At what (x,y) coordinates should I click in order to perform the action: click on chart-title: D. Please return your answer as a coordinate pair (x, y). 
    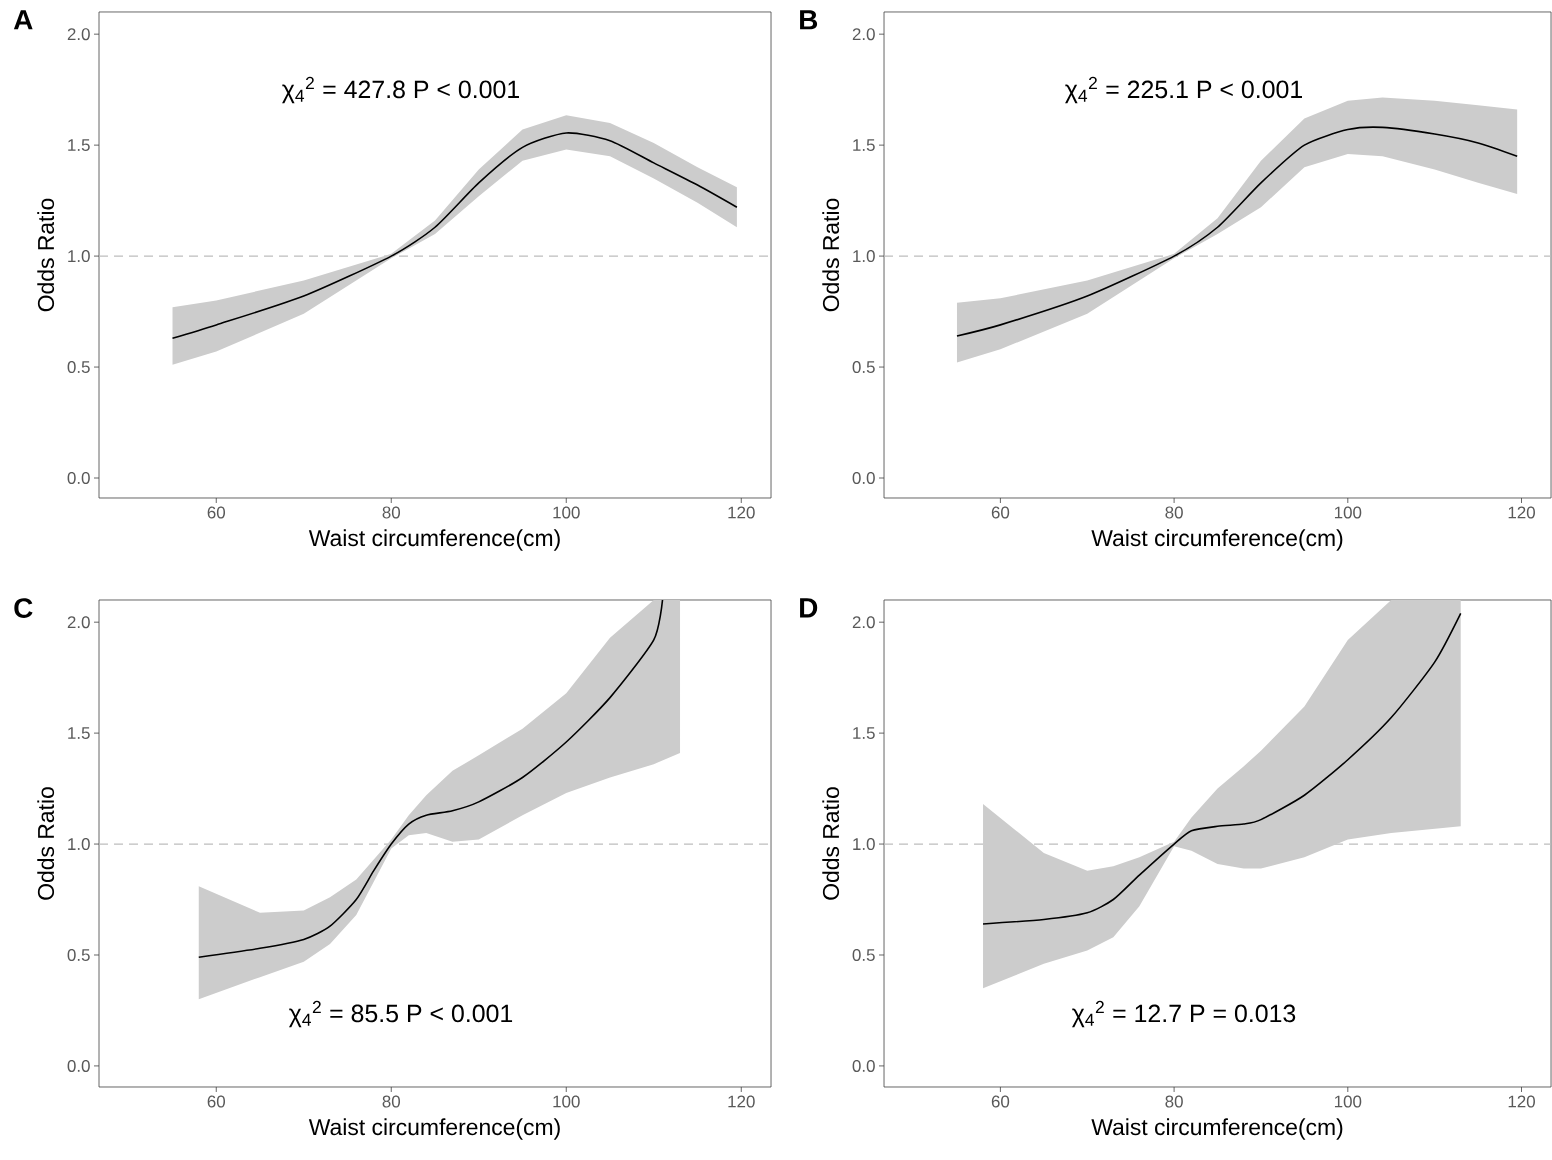
    Looking at the image, I should click on (809, 608).